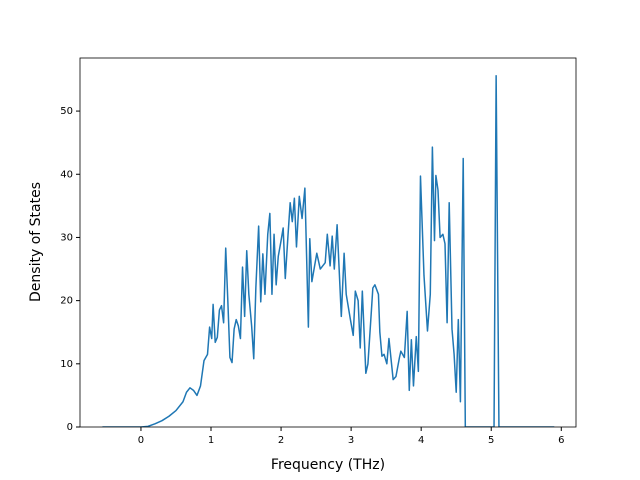  I want to click on x-tick-label: 4, so click(421, 440).